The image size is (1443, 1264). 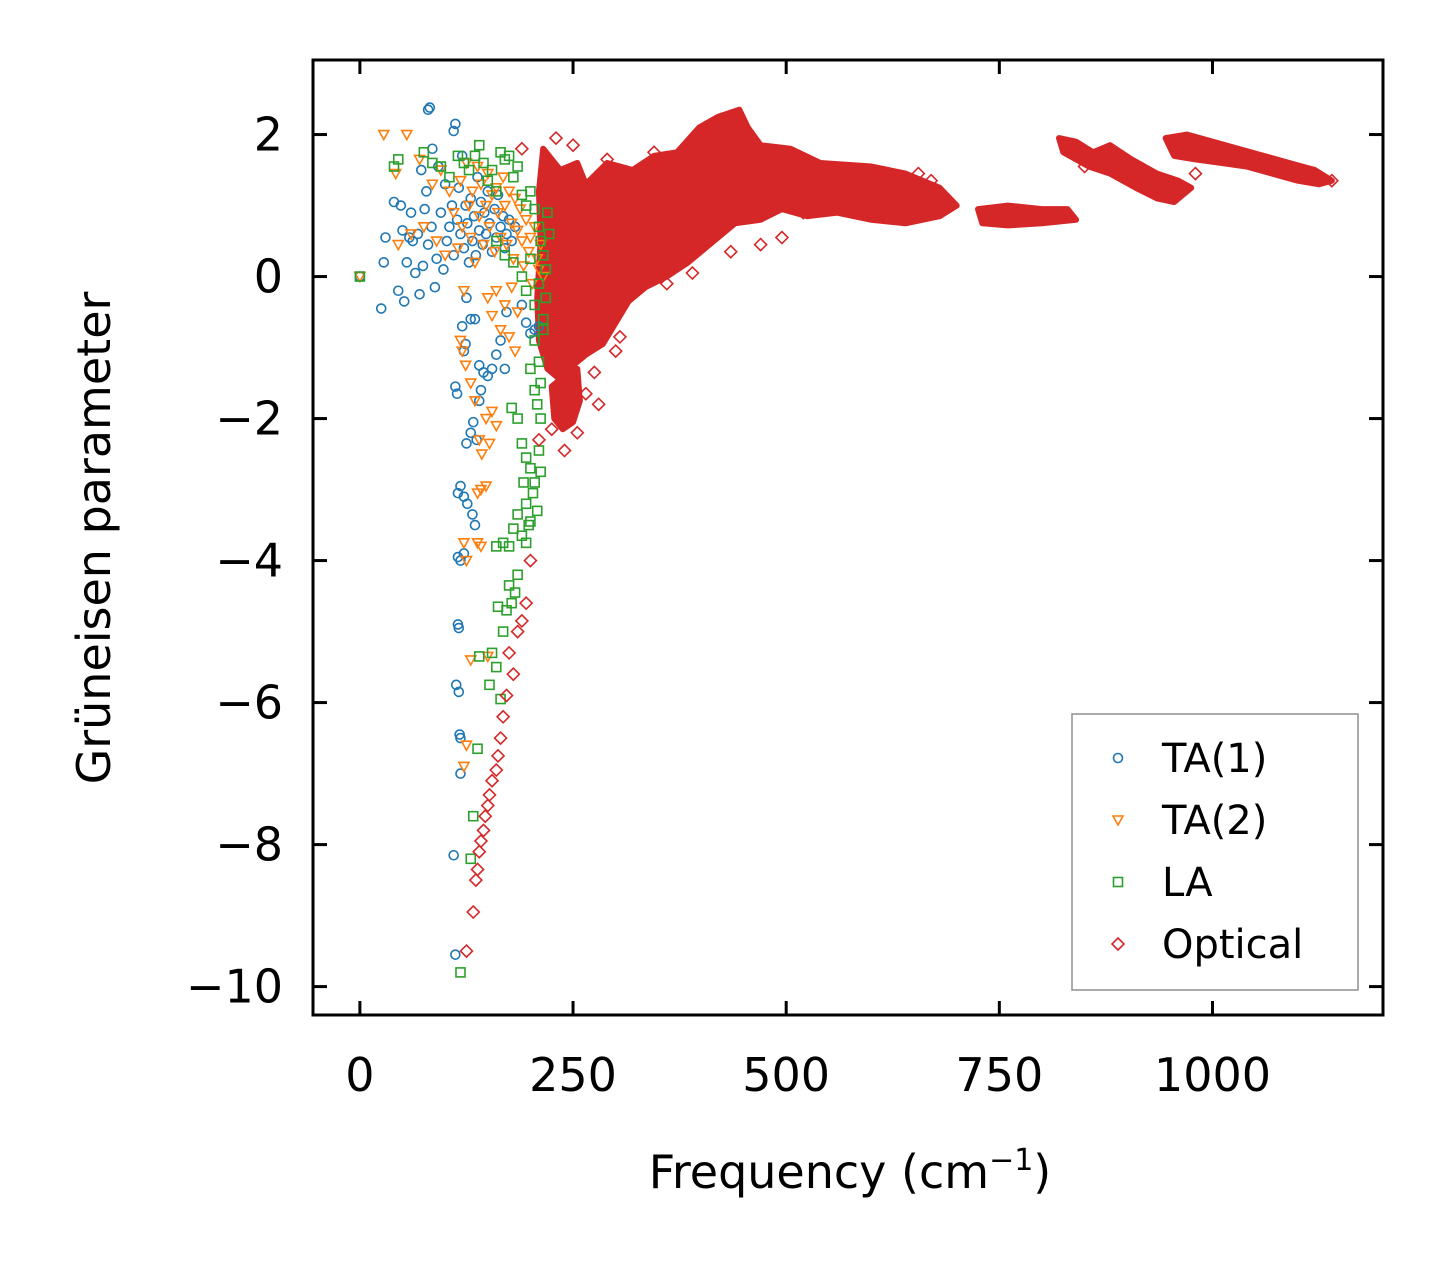 What do you see at coordinates (94, 537) in the screenshot?
I see `y-axis-label: Grüneisen parameter` at bounding box center [94, 537].